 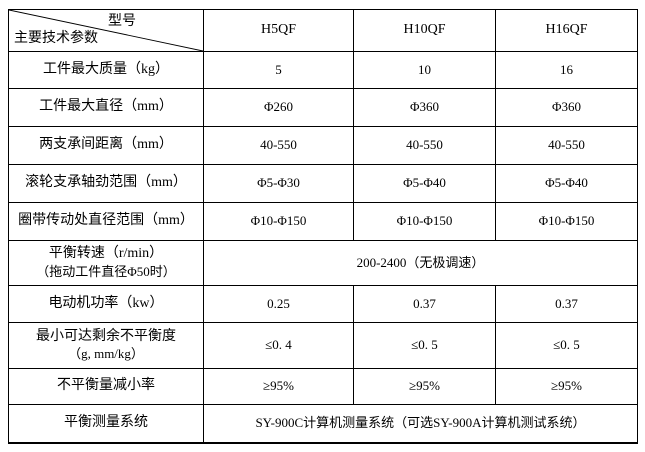 I want to click on table-row-measuring-system: 平衡测量系统 SY-900C计算机测量系统（可选SY-900A计算机测试系统）, so click(x=323, y=423).